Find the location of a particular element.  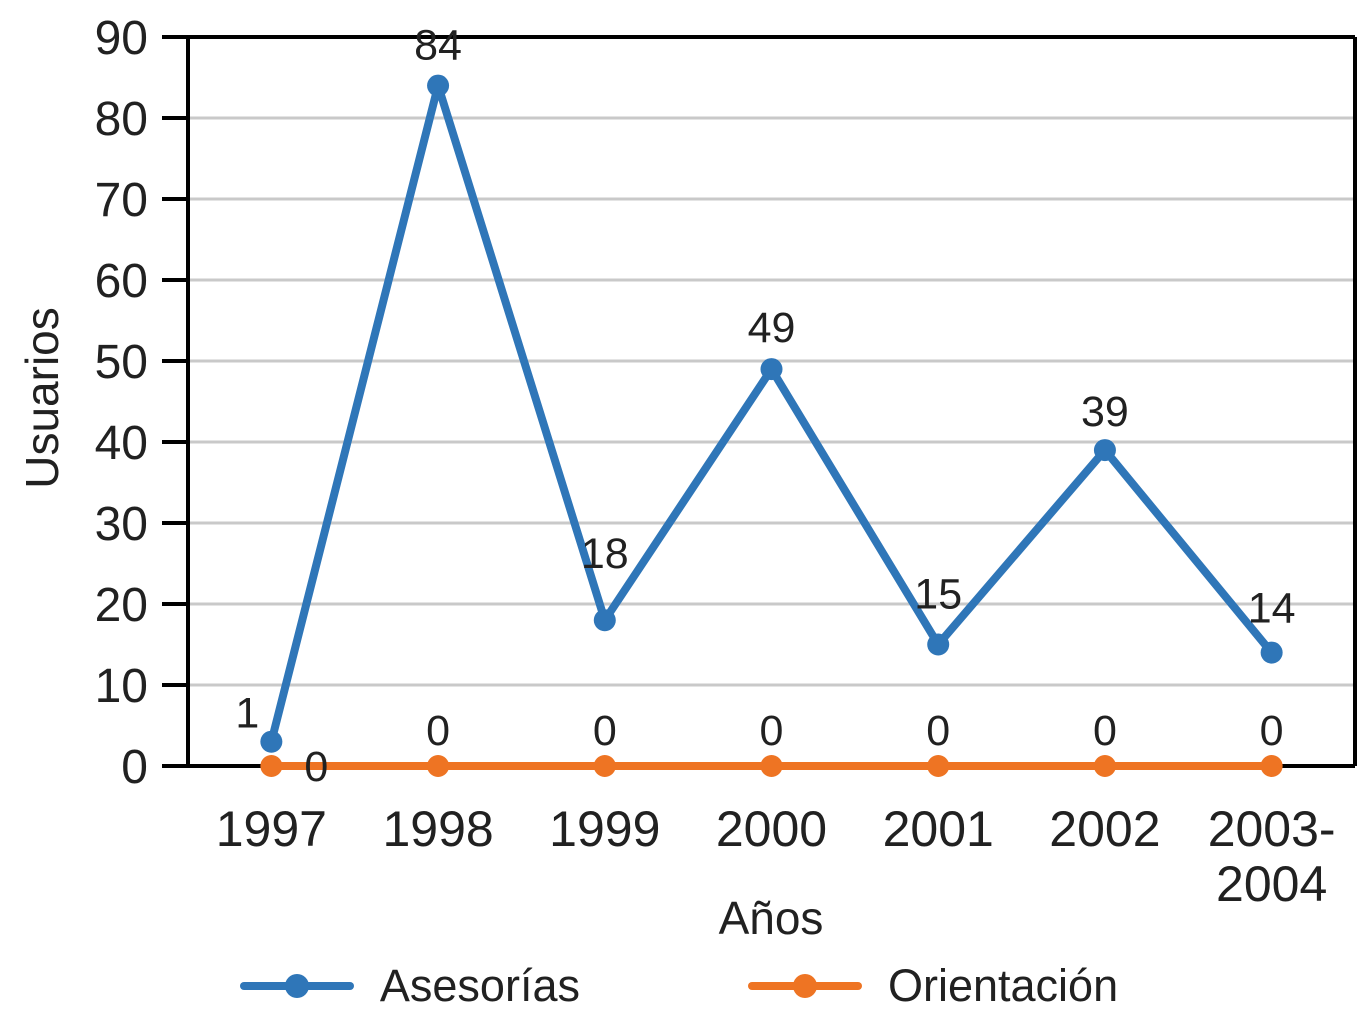

series-asesorias-data-label: 39 is located at coordinates (1105, 412).